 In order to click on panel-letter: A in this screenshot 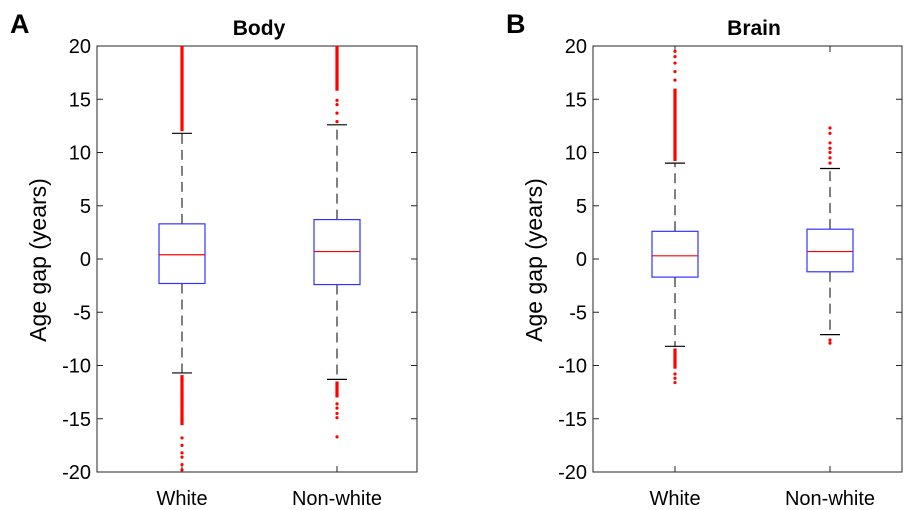, I will do `click(20, 24)`.